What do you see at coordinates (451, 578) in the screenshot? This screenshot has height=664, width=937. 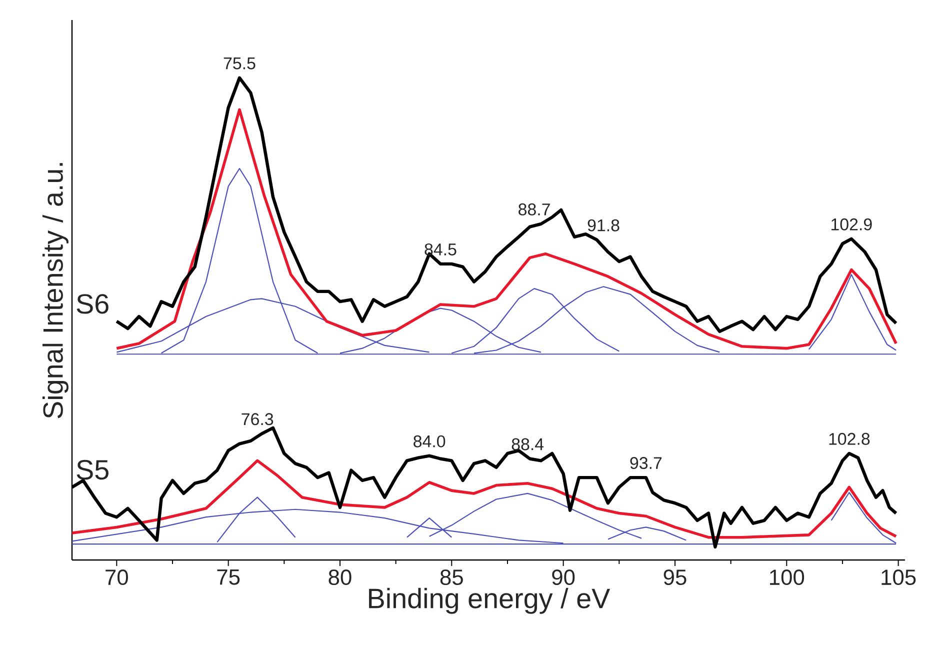 I see `x-tick-label: 85` at bounding box center [451, 578].